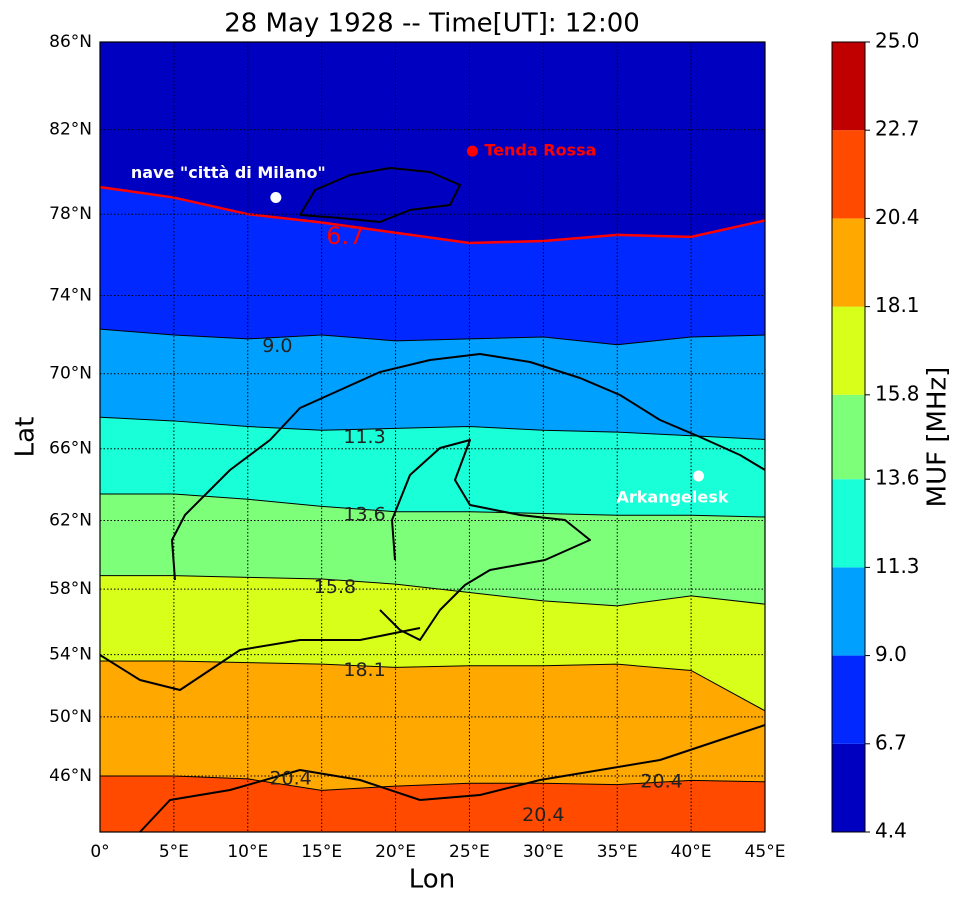 The height and width of the screenshot is (909, 964). Describe the element at coordinates (70, 130) in the screenshot. I see `y-tick-label: 82°N` at that location.